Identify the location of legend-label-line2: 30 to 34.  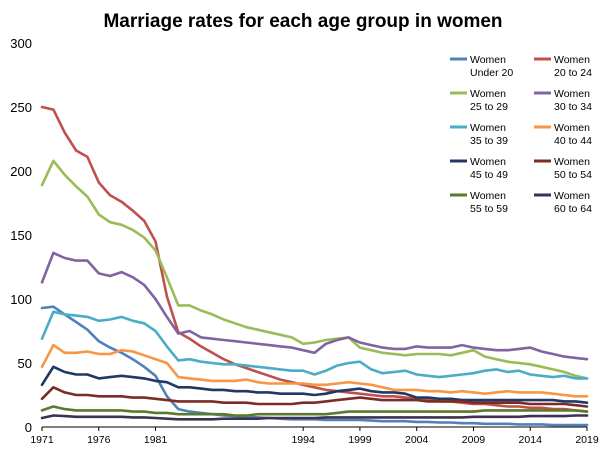
(573, 107).